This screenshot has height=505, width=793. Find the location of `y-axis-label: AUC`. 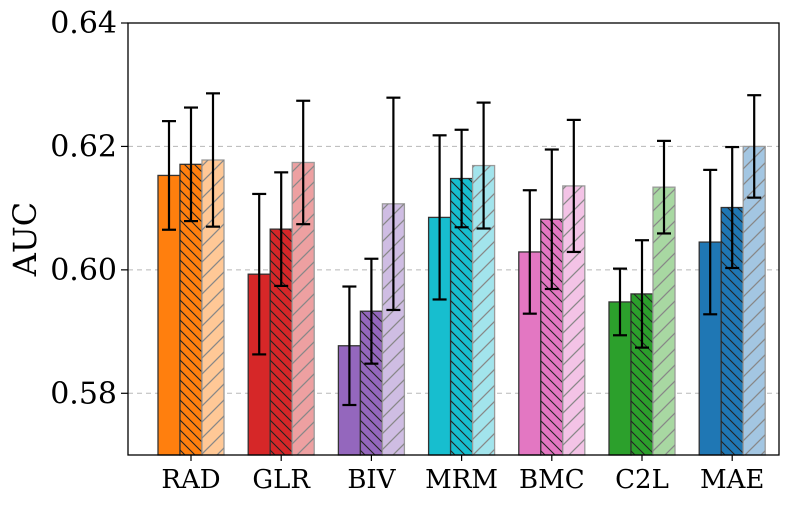

y-axis-label: AUC is located at coordinates (25, 240).